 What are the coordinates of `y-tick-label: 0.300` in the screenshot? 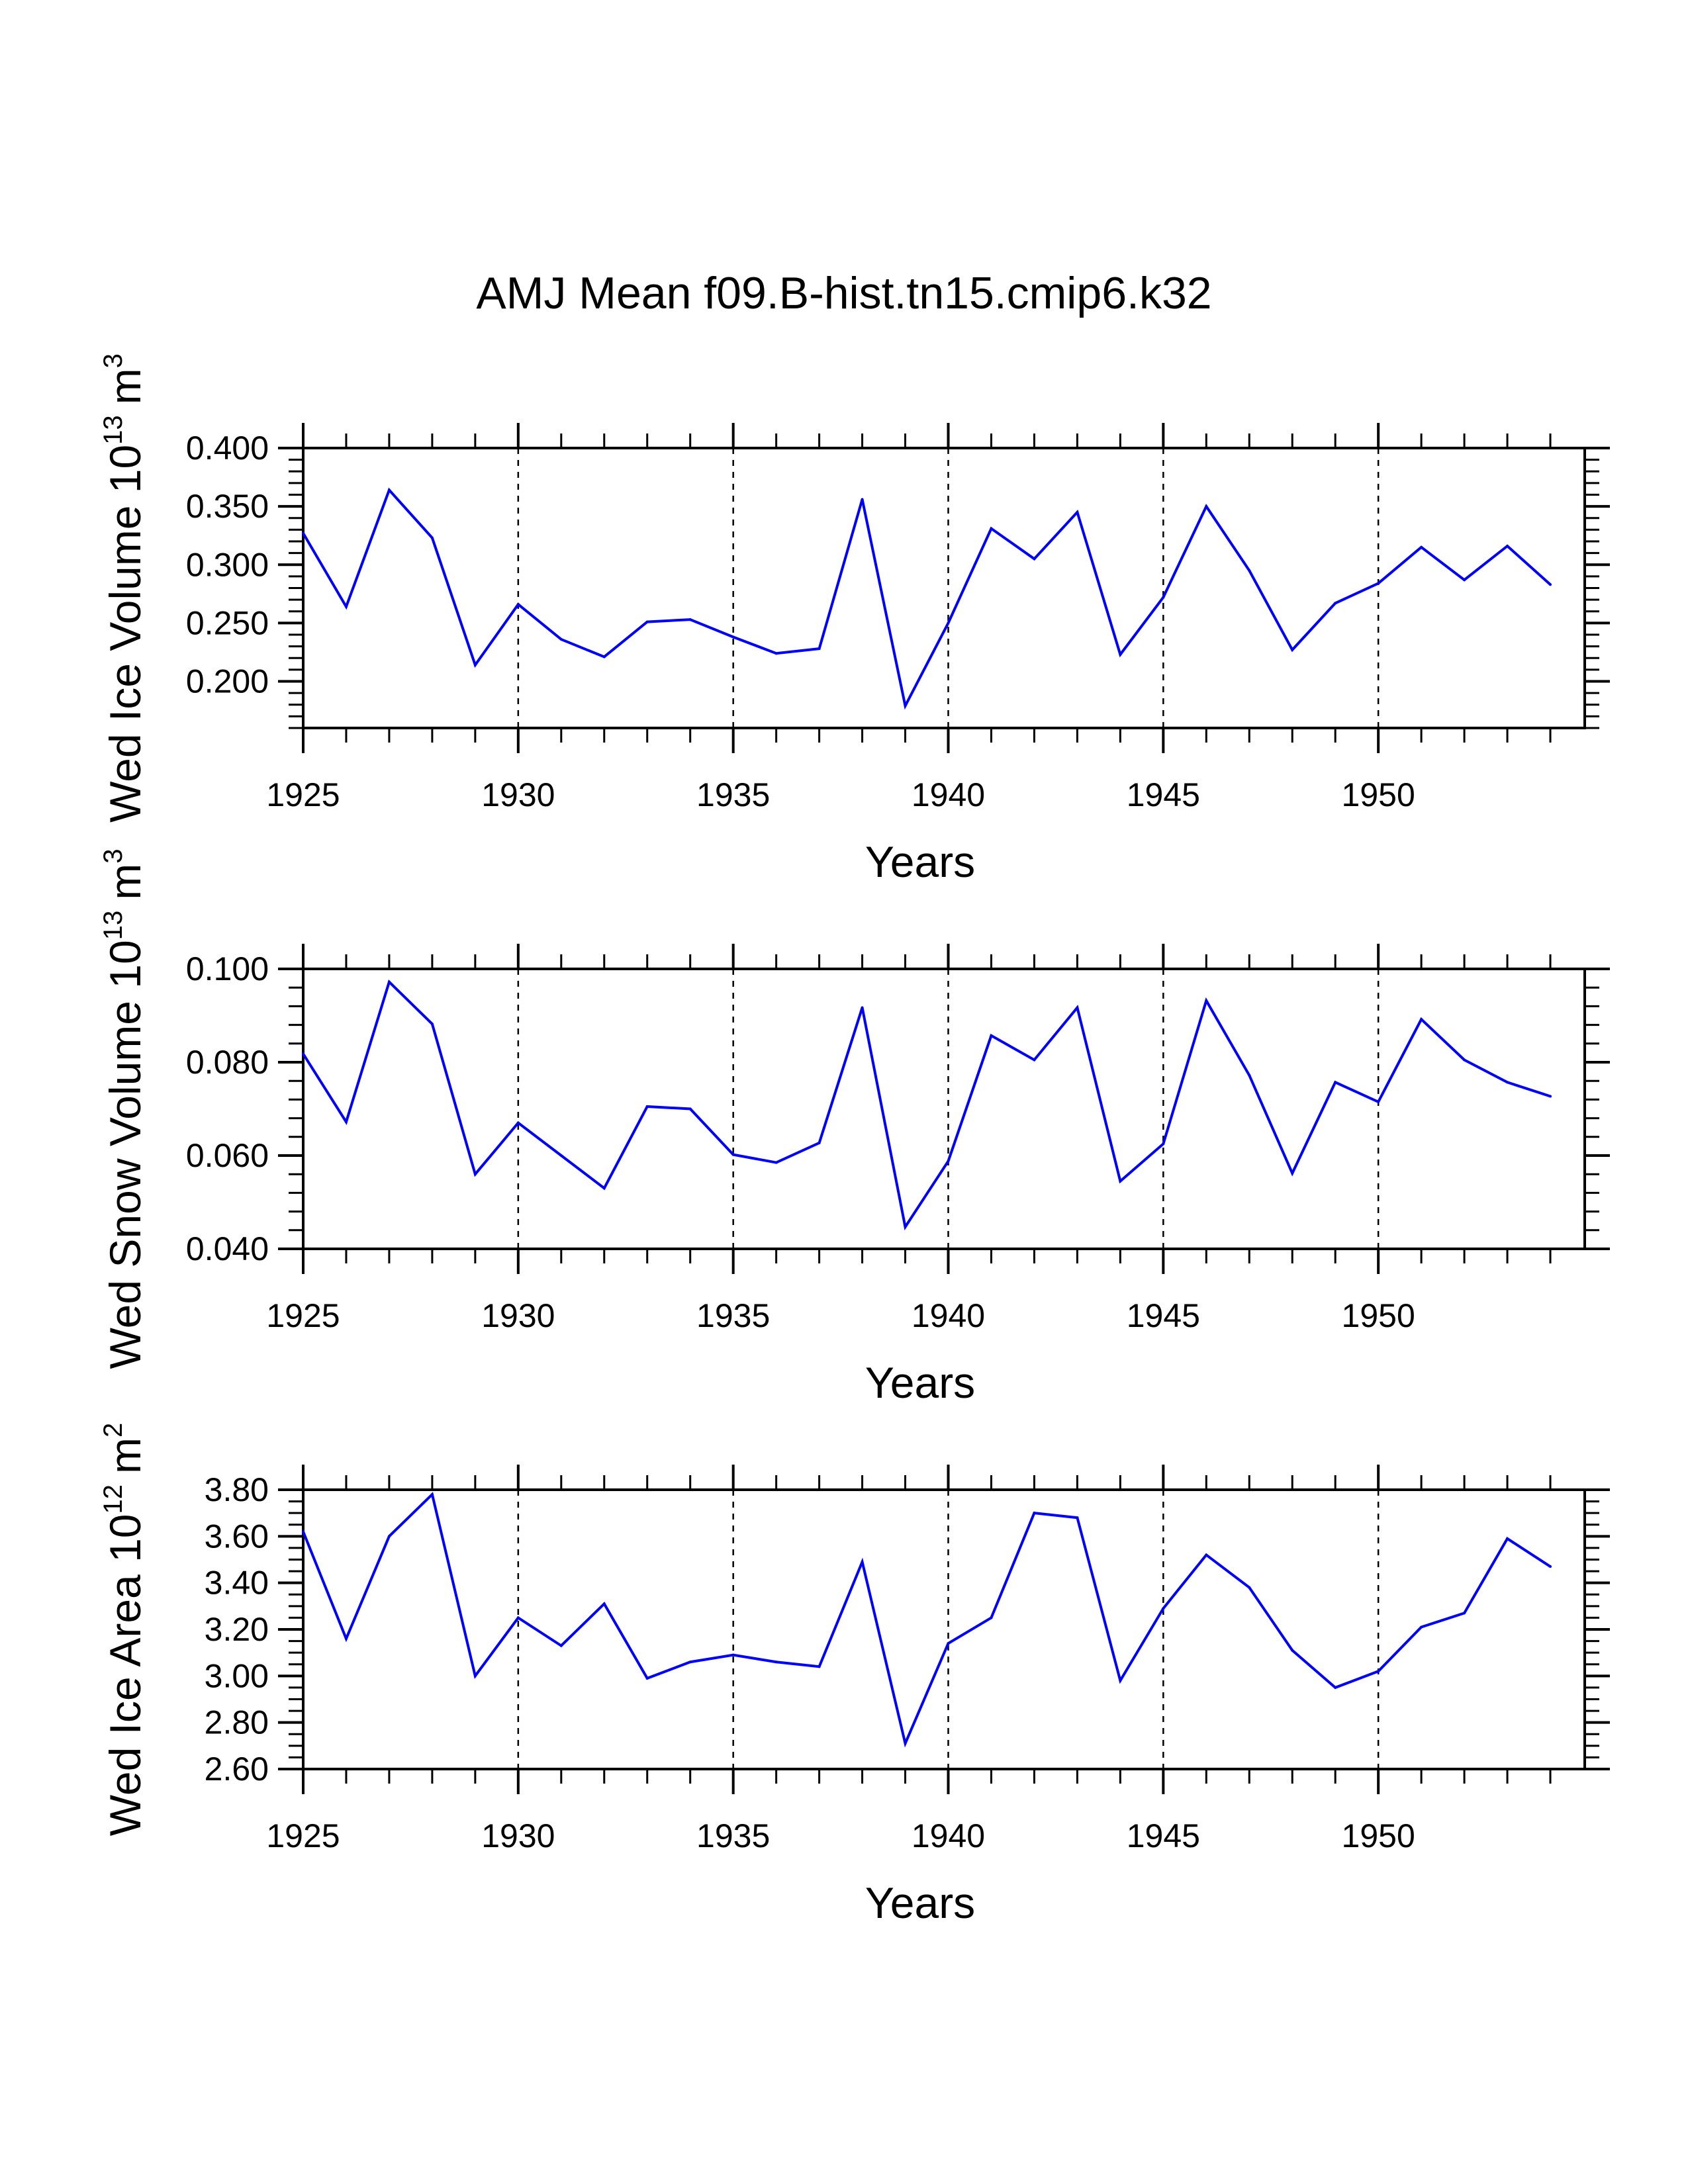 It's located at (227, 564).